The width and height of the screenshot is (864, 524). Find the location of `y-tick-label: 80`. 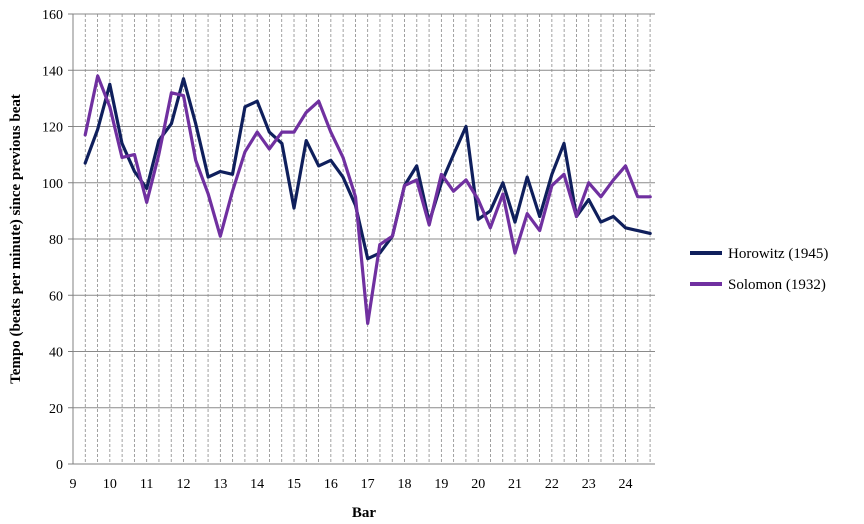

y-tick-label: 80 is located at coordinates (56, 240).